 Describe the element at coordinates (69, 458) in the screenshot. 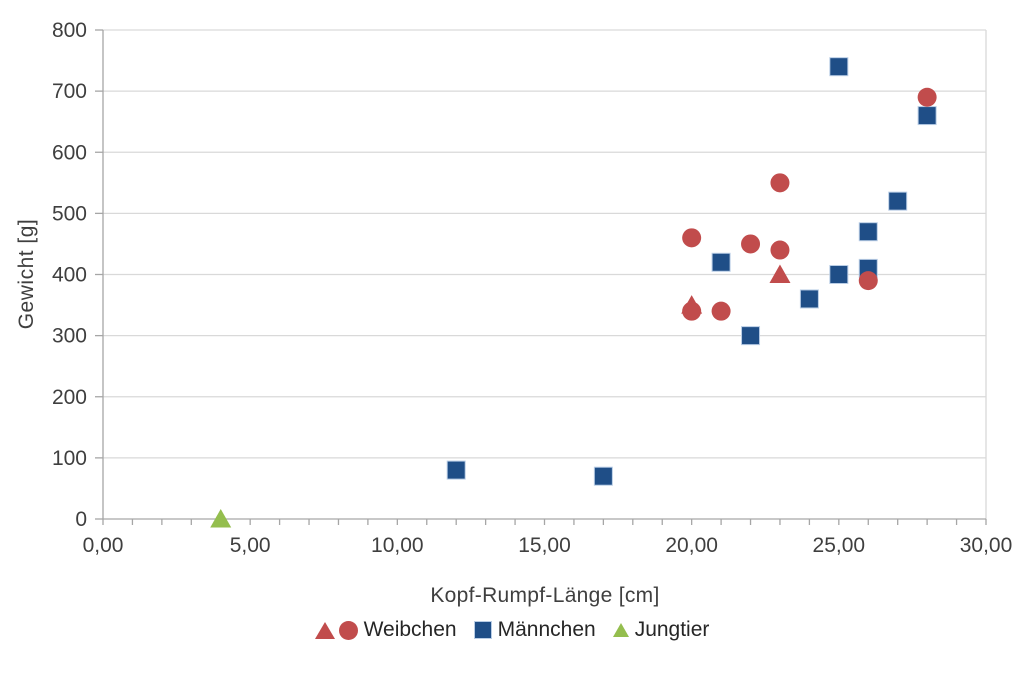

I see `y-tick-label: 100` at that location.